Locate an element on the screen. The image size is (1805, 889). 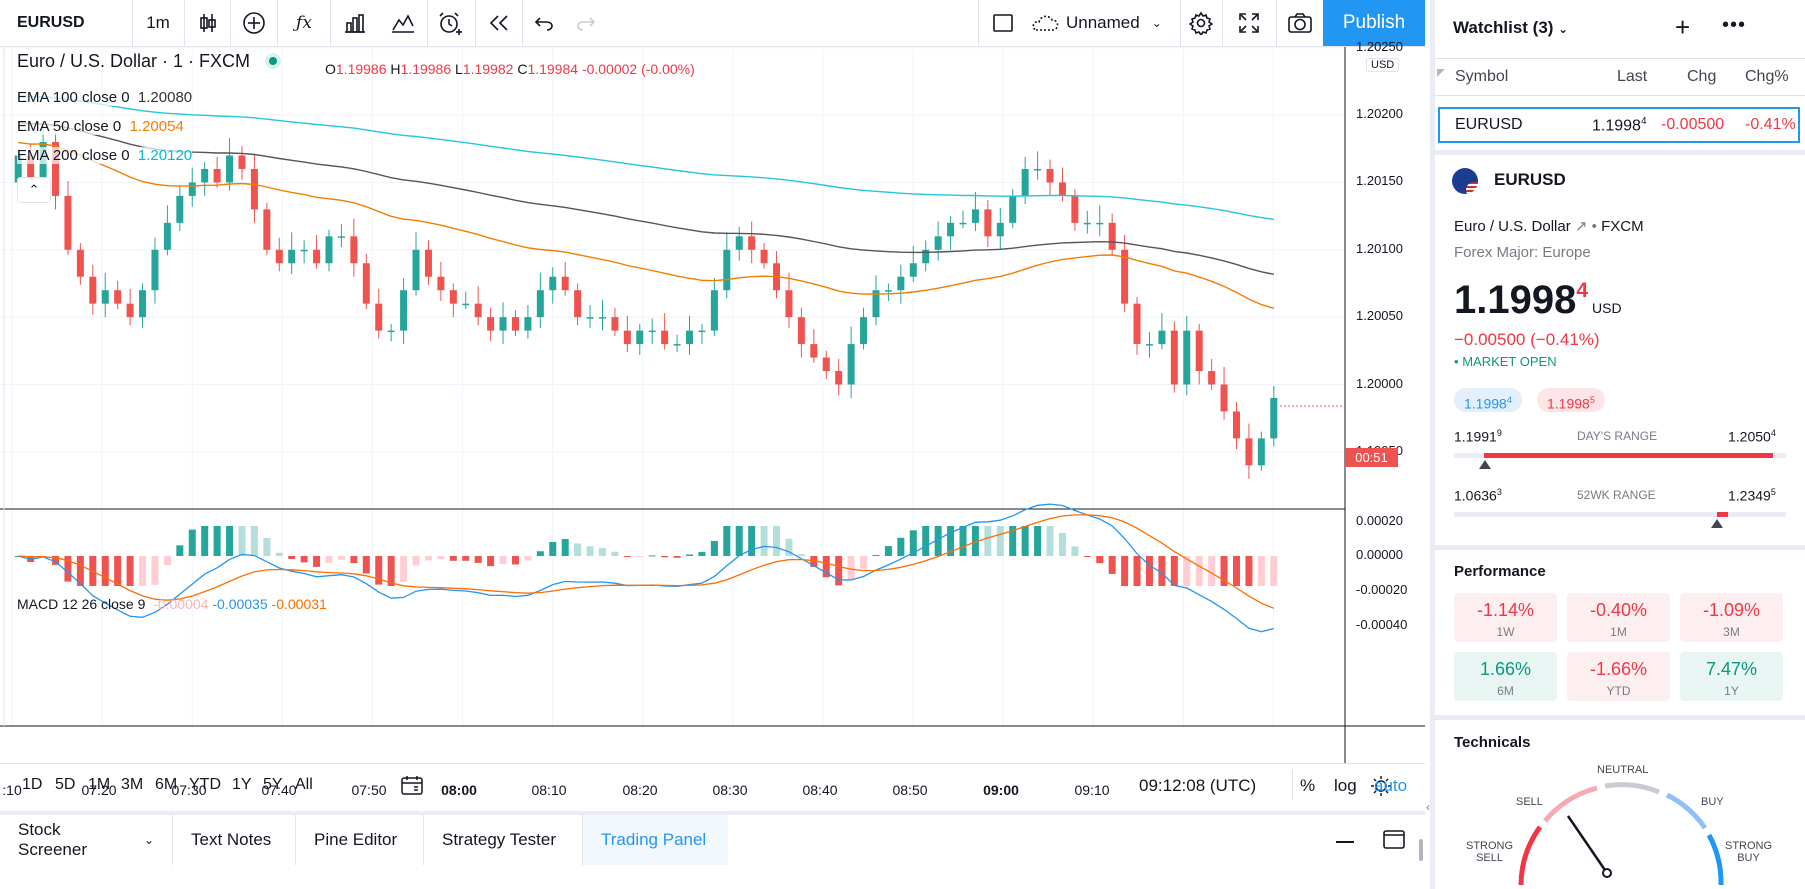
ema50-legend: EMA 50 close 0 1.20054 is located at coordinates (100, 126).